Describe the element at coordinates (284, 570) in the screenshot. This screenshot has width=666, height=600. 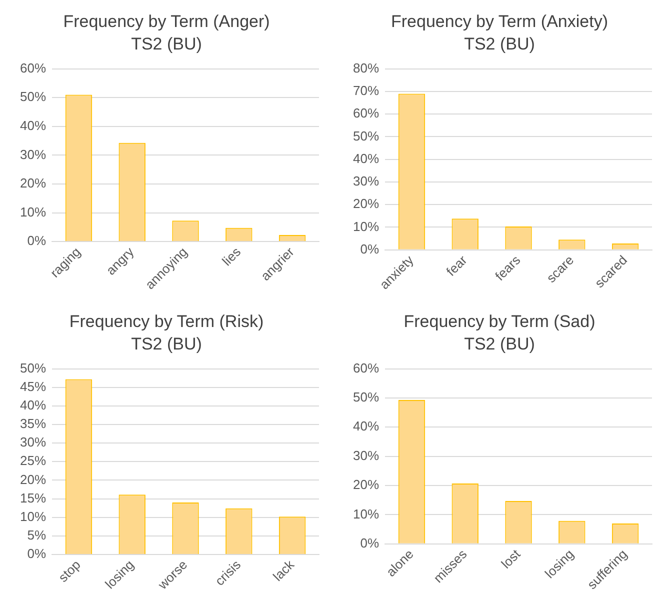
I see `x-tick-label: lack` at that location.